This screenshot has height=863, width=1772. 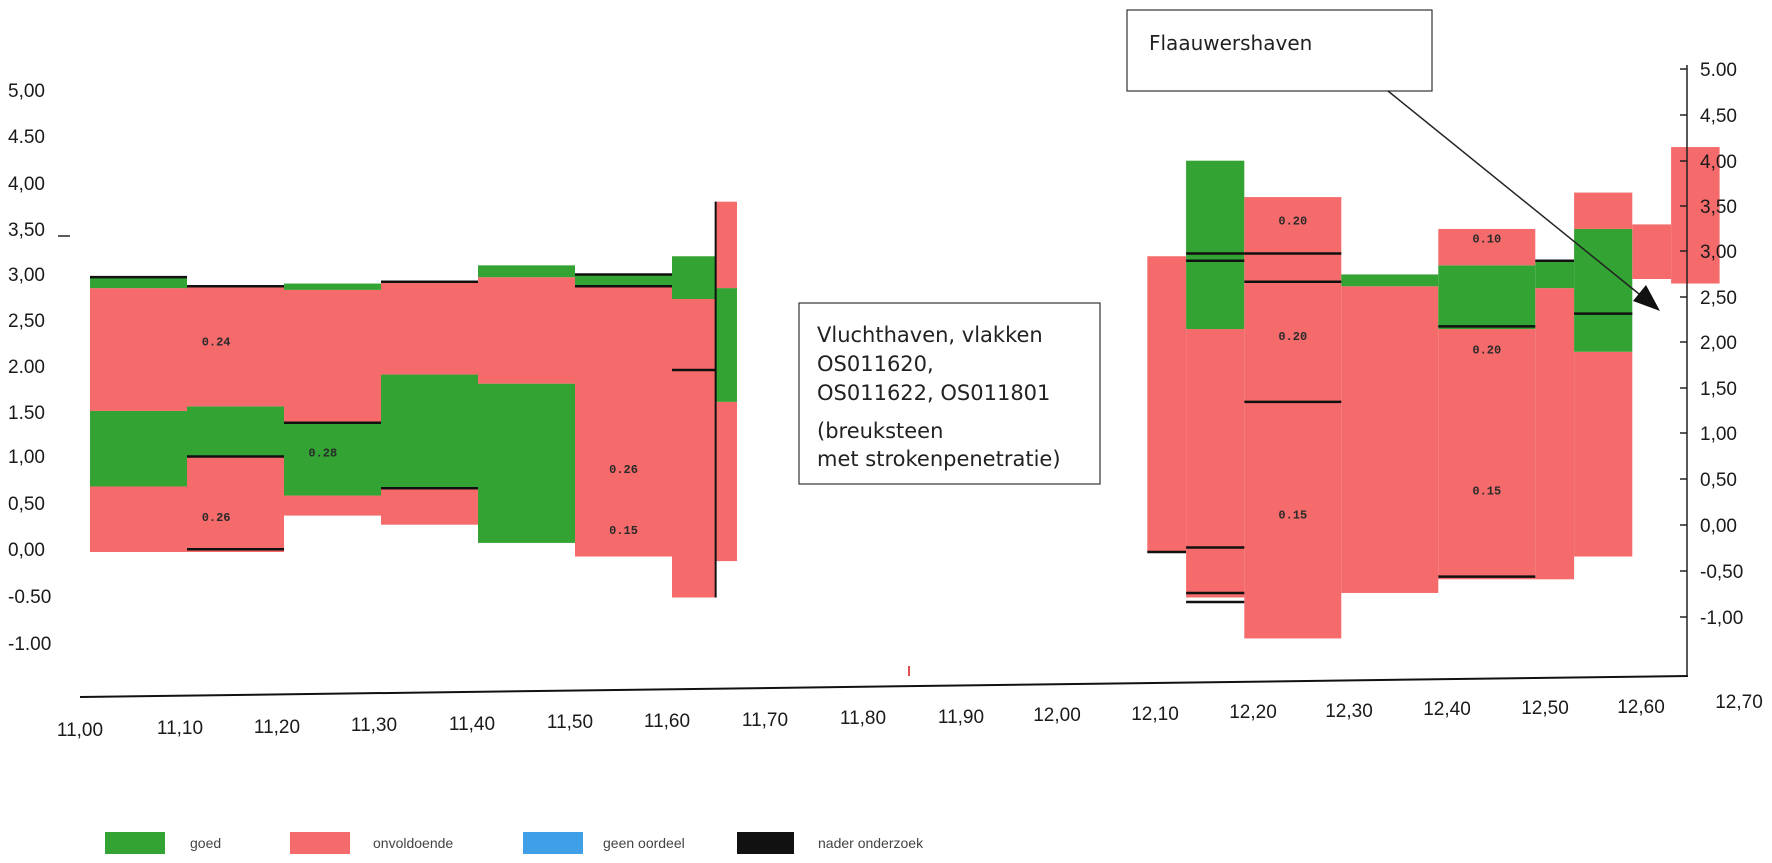 I want to click on flaauwershaven-annotation: Flaauwershaven, so click(x=1393, y=160).